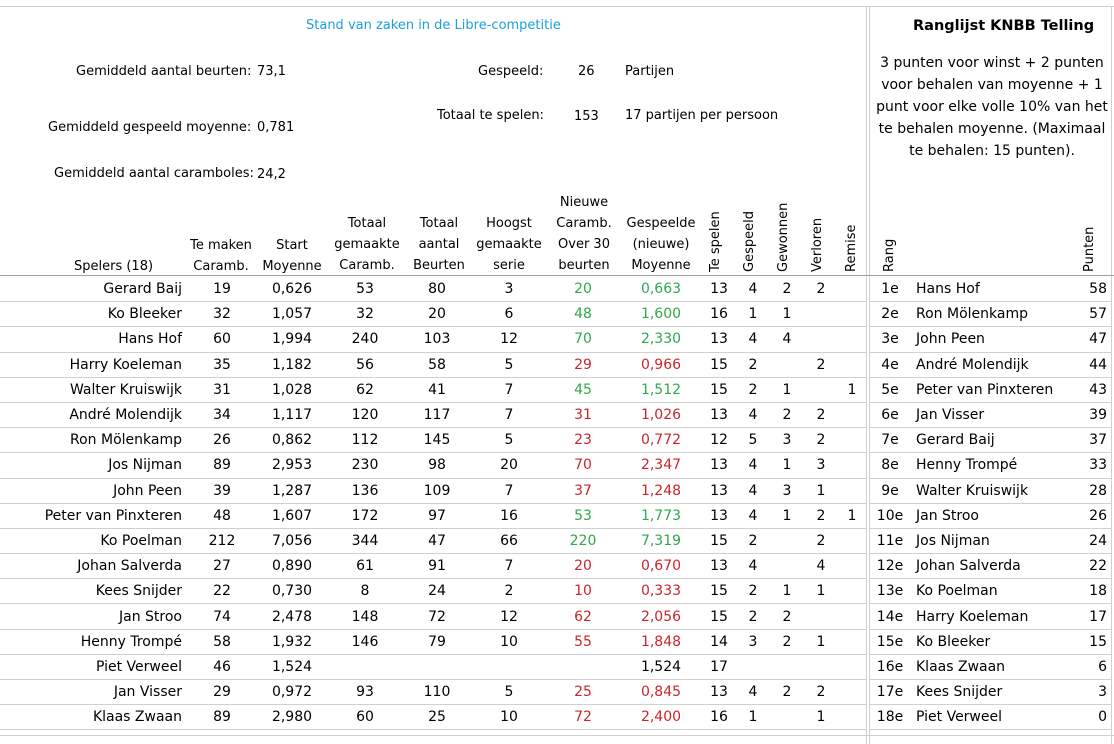 The image size is (1114, 744). What do you see at coordinates (990, 465) in the screenshot?
I see `table-row: 8e Henny Trompé 33` at bounding box center [990, 465].